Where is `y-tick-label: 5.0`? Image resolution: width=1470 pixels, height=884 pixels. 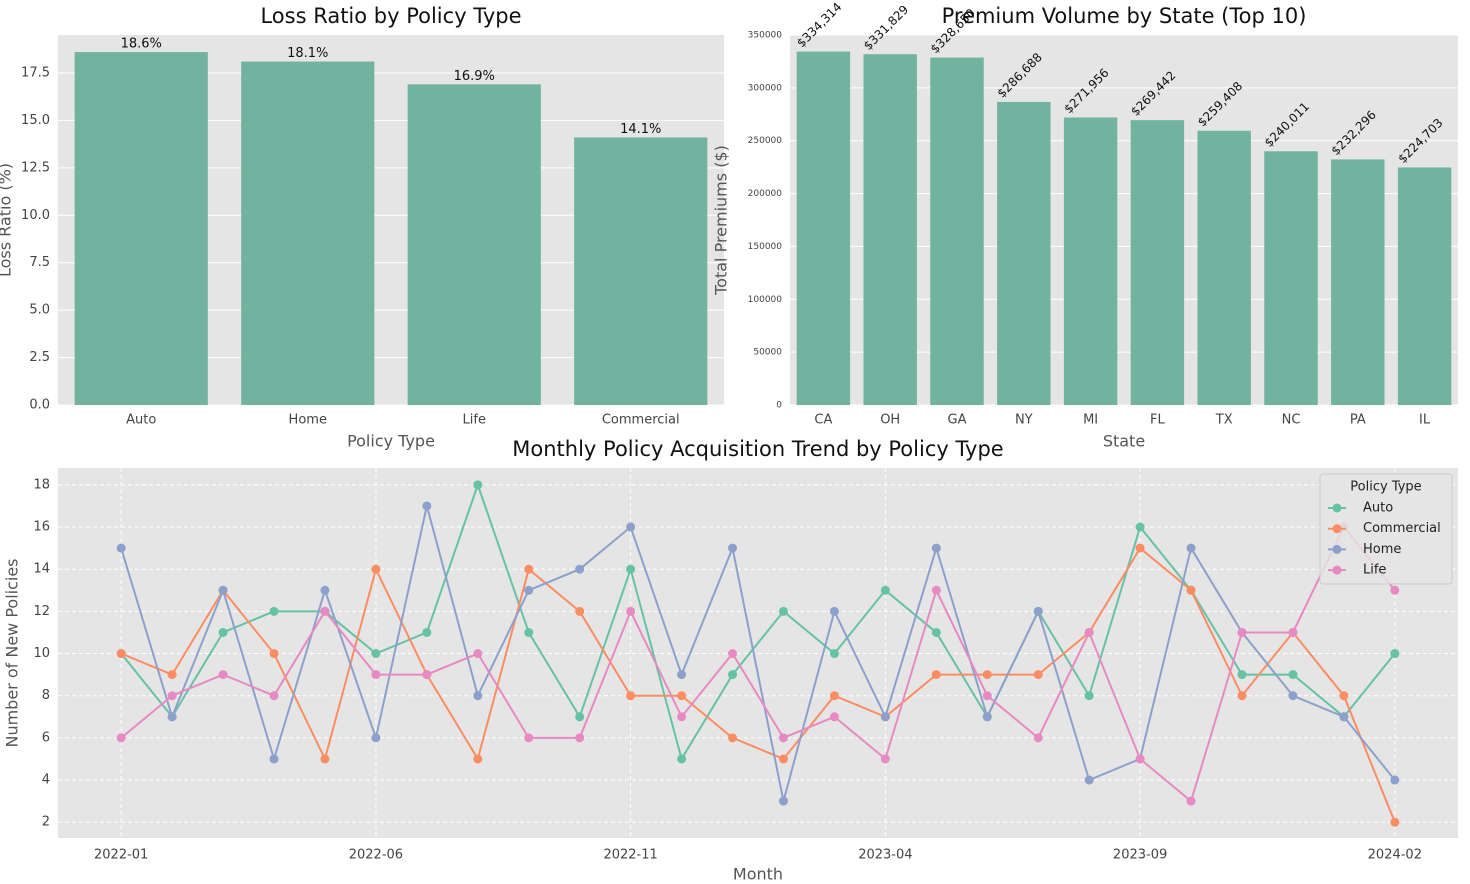
y-tick-label: 5.0 is located at coordinates (39, 310).